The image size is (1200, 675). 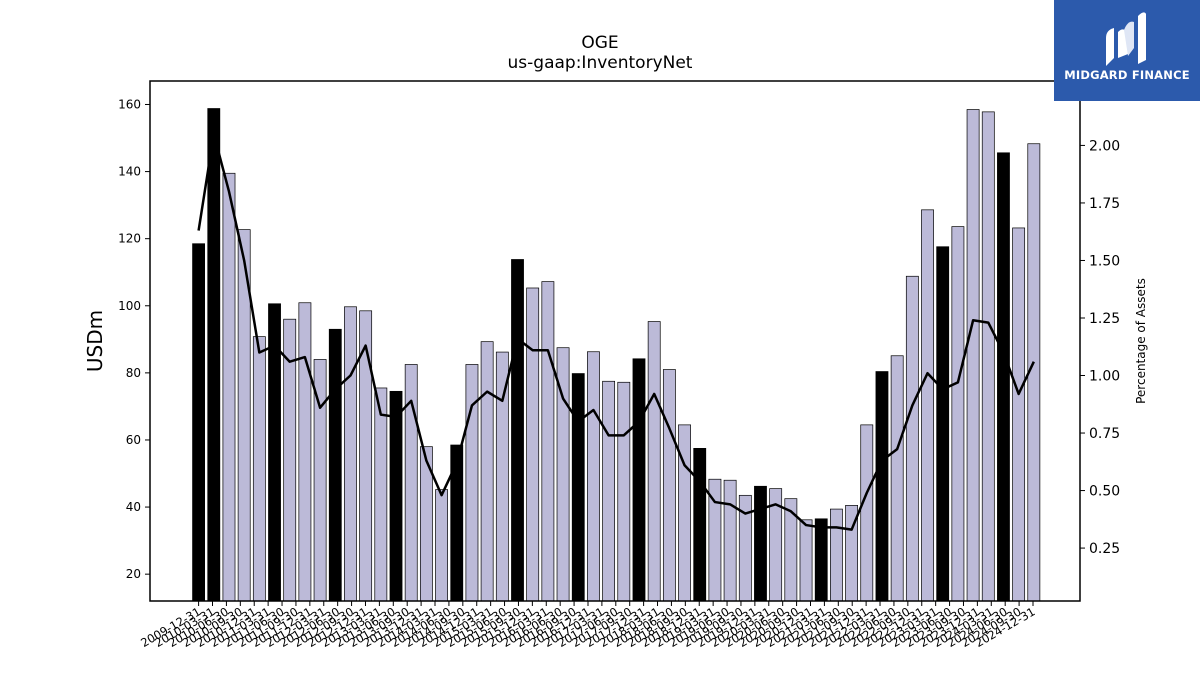 What do you see at coordinates (133, 574) in the screenshot?
I see `y-tick-label: 20` at bounding box center [133, 574].